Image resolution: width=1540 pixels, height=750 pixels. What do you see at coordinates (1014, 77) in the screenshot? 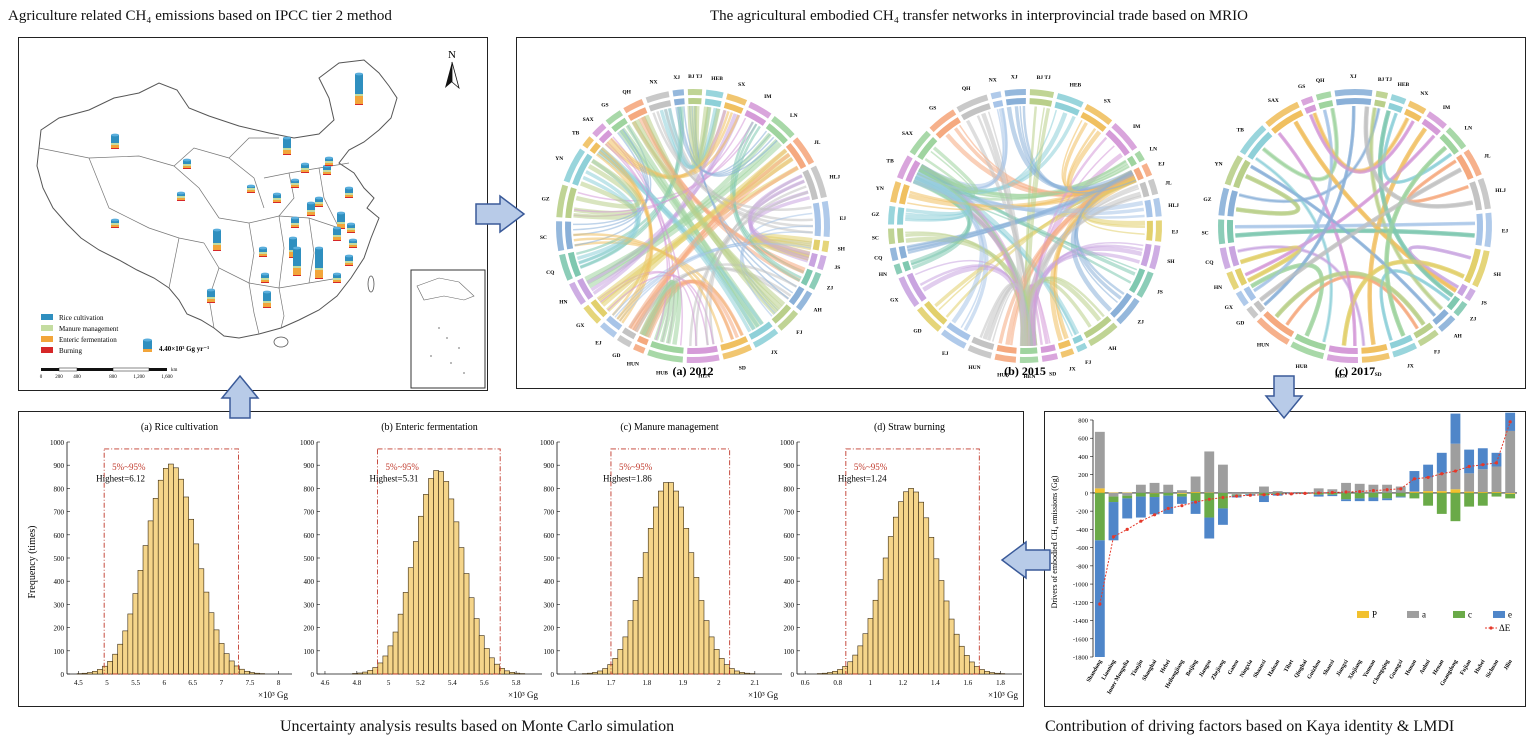
I see `chord-region-label: XJ` at bounding box center [1014, 77].